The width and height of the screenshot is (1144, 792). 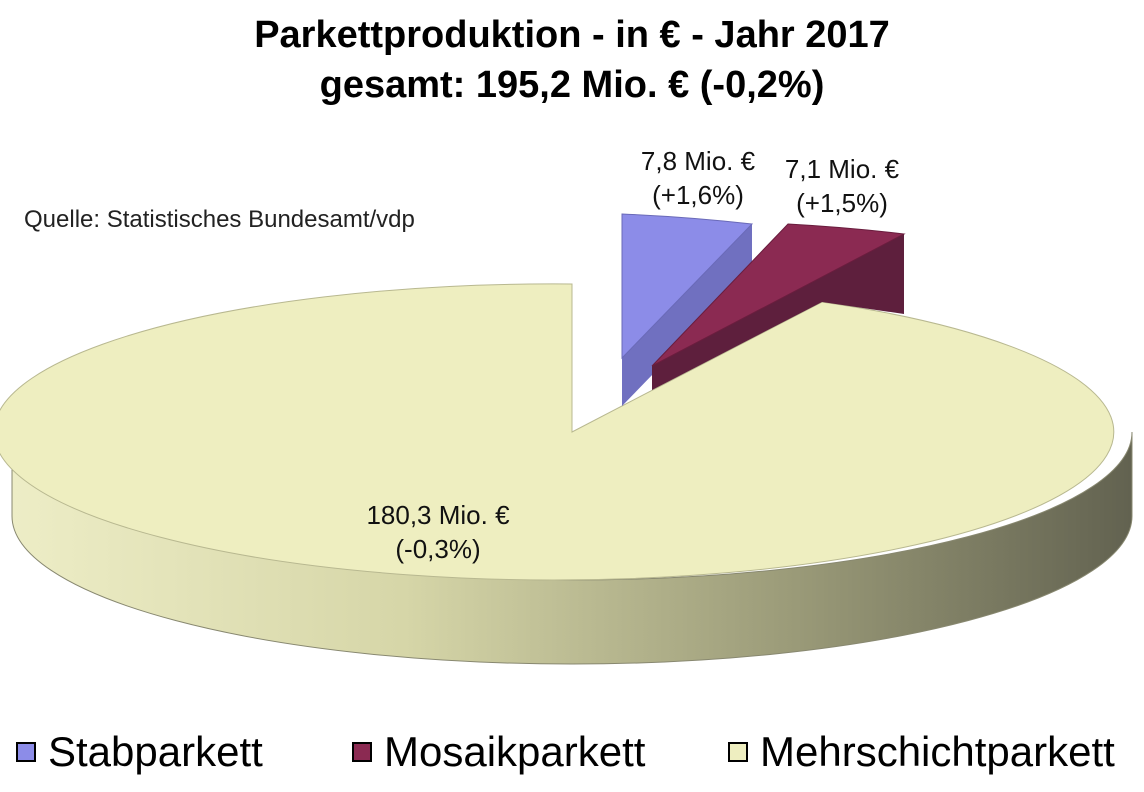 I want to click on slice-top-stabparkett, so click(x=687, y=286).